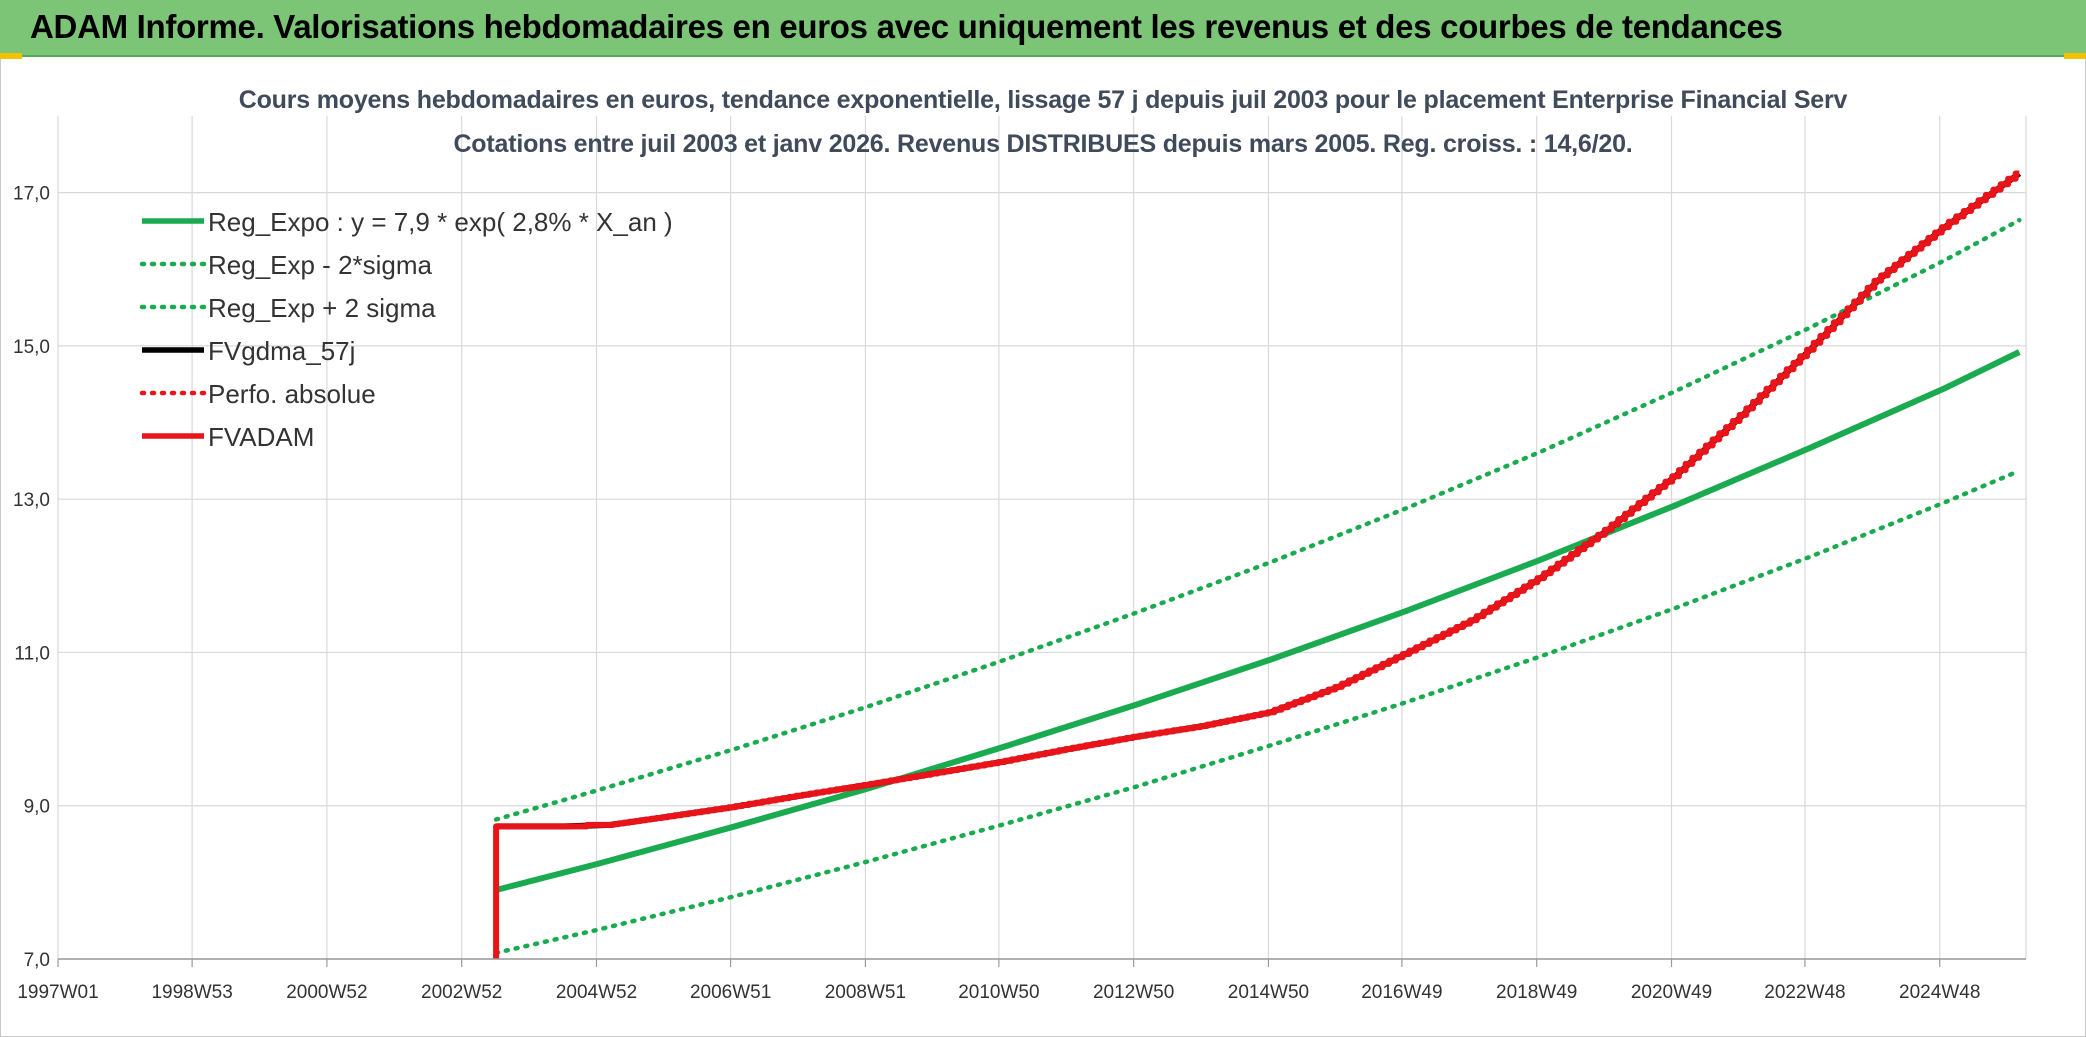 The height and width of the screenshot is (1037, 2086). What do you see at coordinates (461, 992) in the screenshot?
I see `x-tick-label: 2002W52` at bounding box center [461, 992].